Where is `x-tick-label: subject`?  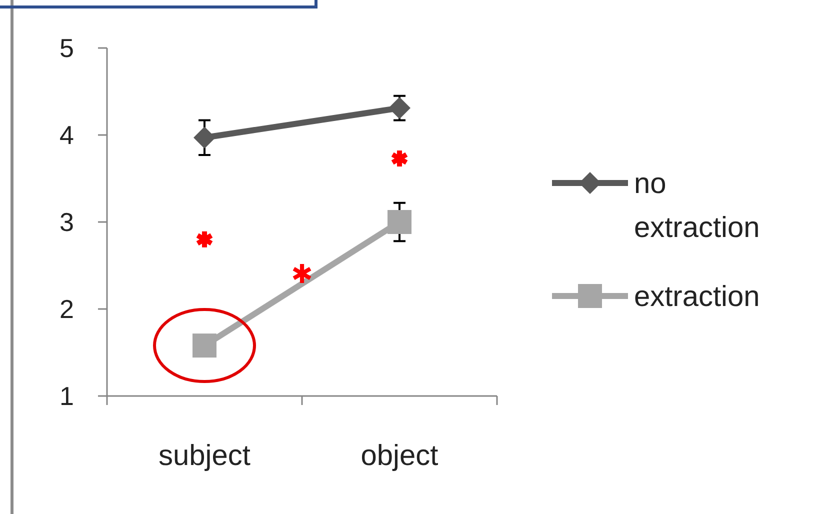 x-tick-label: subject is located at coordinates (204, 456).